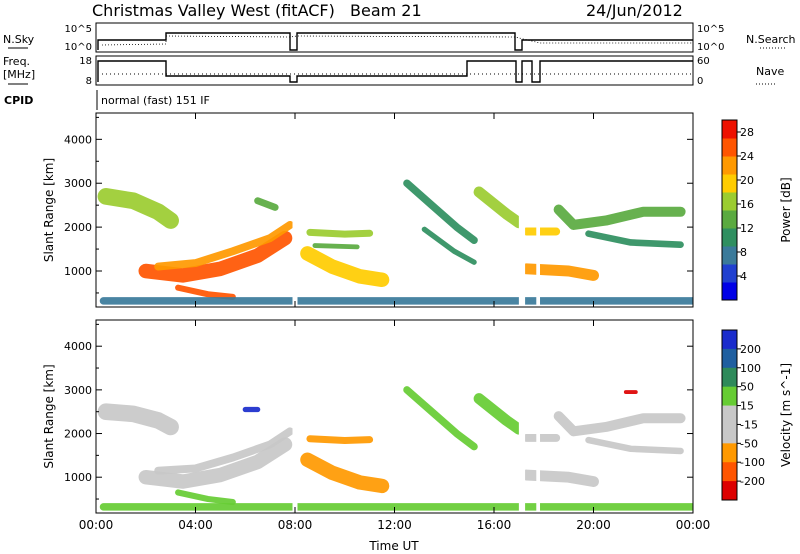 The width and height of the screenshot is (800, 554). Describe the element at coordinates (700, 81) in the screenshot. I see `nave-tick-bottom: 0` at that location.